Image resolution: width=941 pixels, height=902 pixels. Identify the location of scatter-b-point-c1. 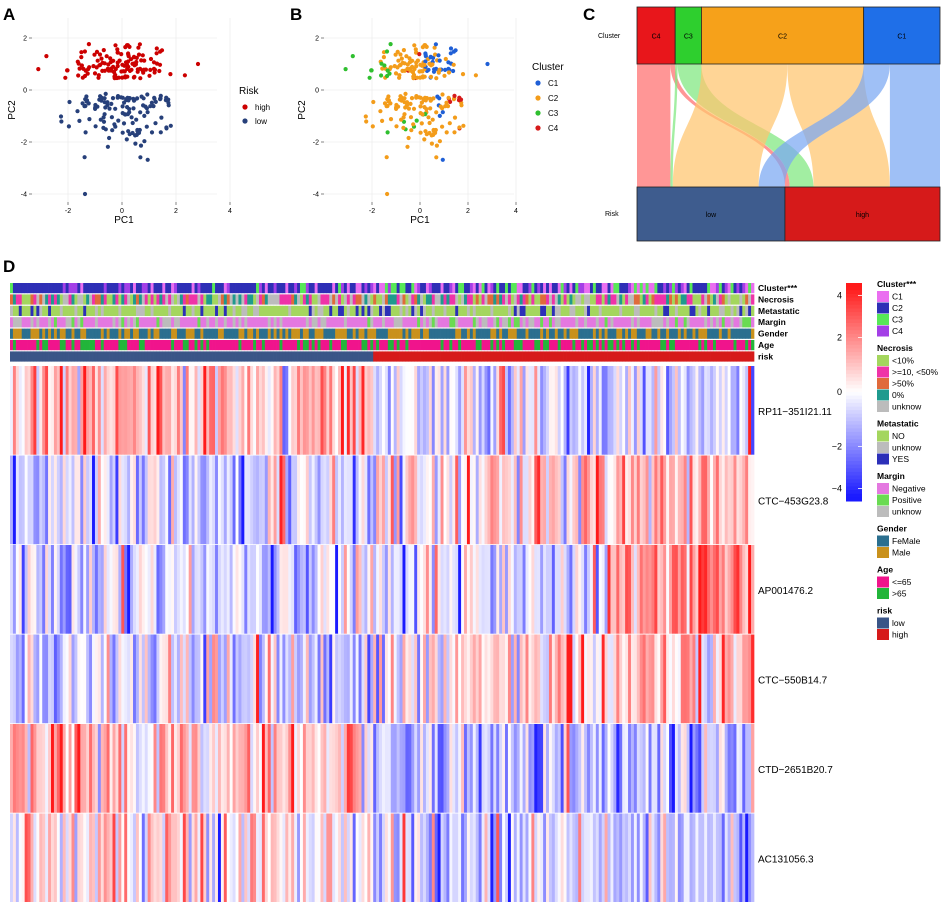
(439, 60).